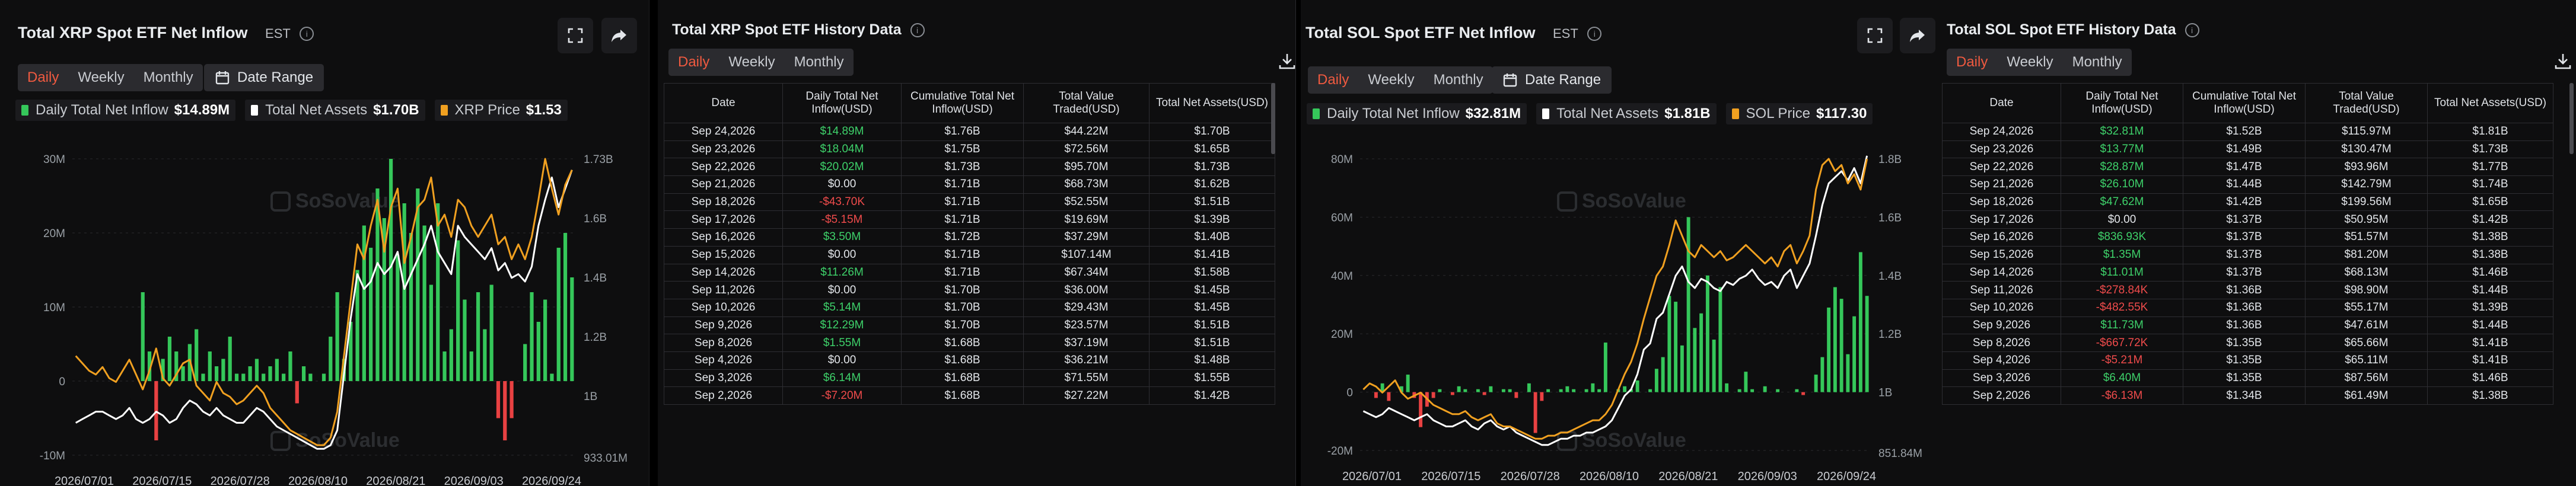 The width and height of the screenshot is (2576, 486). What do you see at coordinates (1212, 149) in the screenshot?
I see `cell-net-assets: $1.65B` at bounding box center [1212, 149].